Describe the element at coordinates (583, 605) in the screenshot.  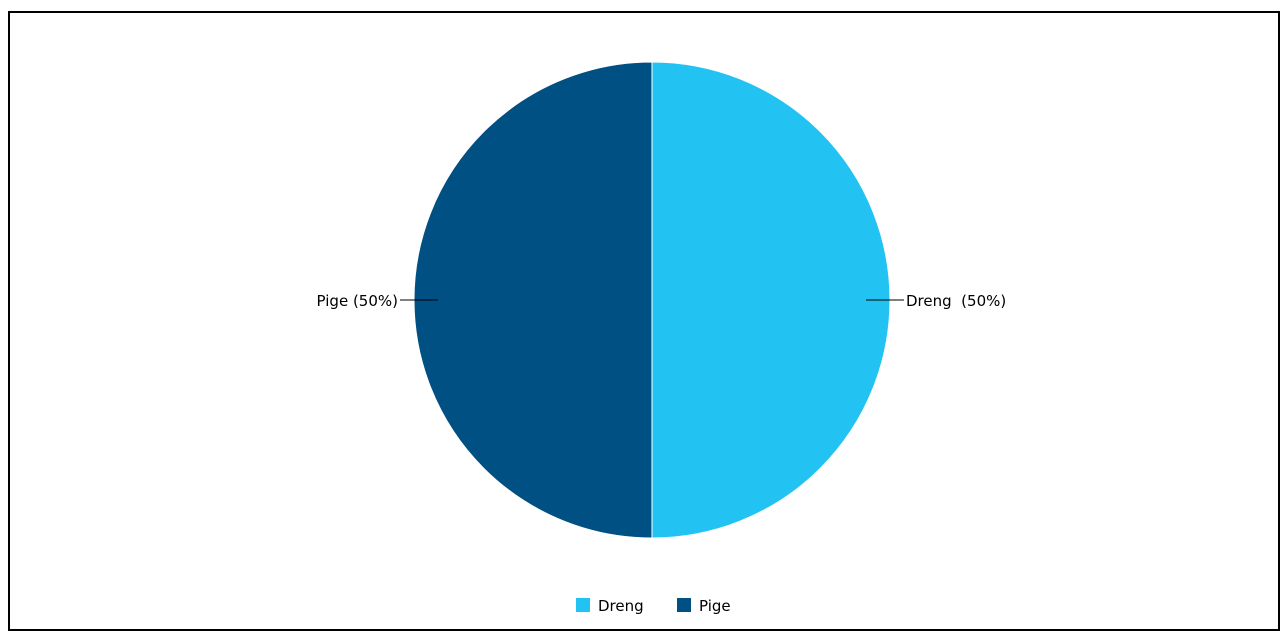
I see `legend-swatch-dreng` at that location.